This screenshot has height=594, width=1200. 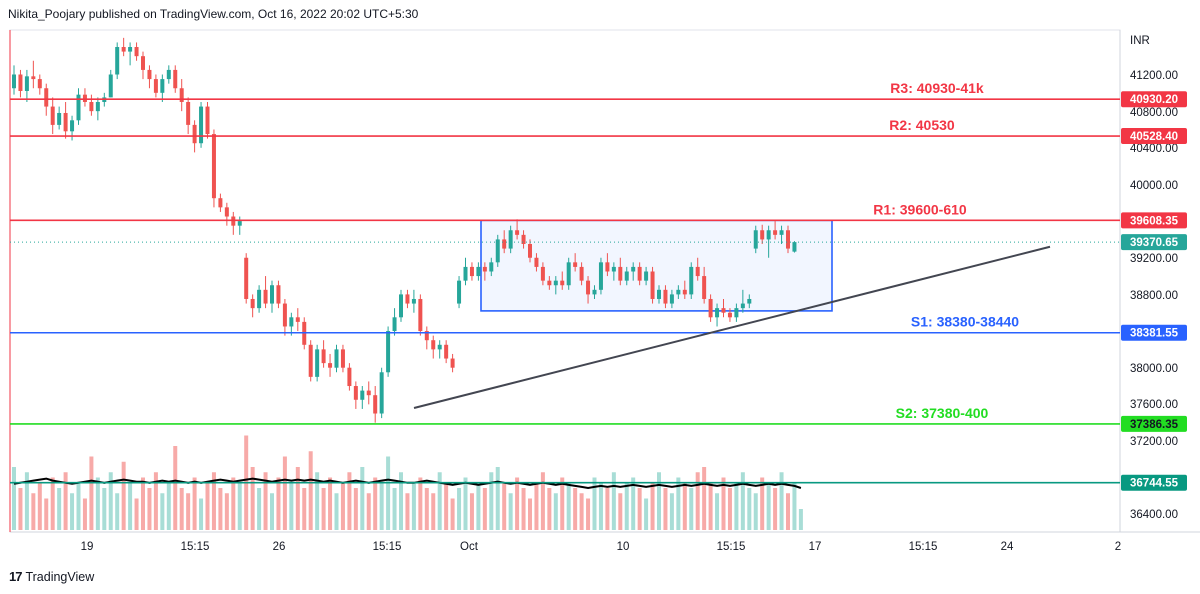 What do you see at coordinates (87, 547) in the screenshot?
I see `time-tick-label: 19` at bounding box center [87, 547].